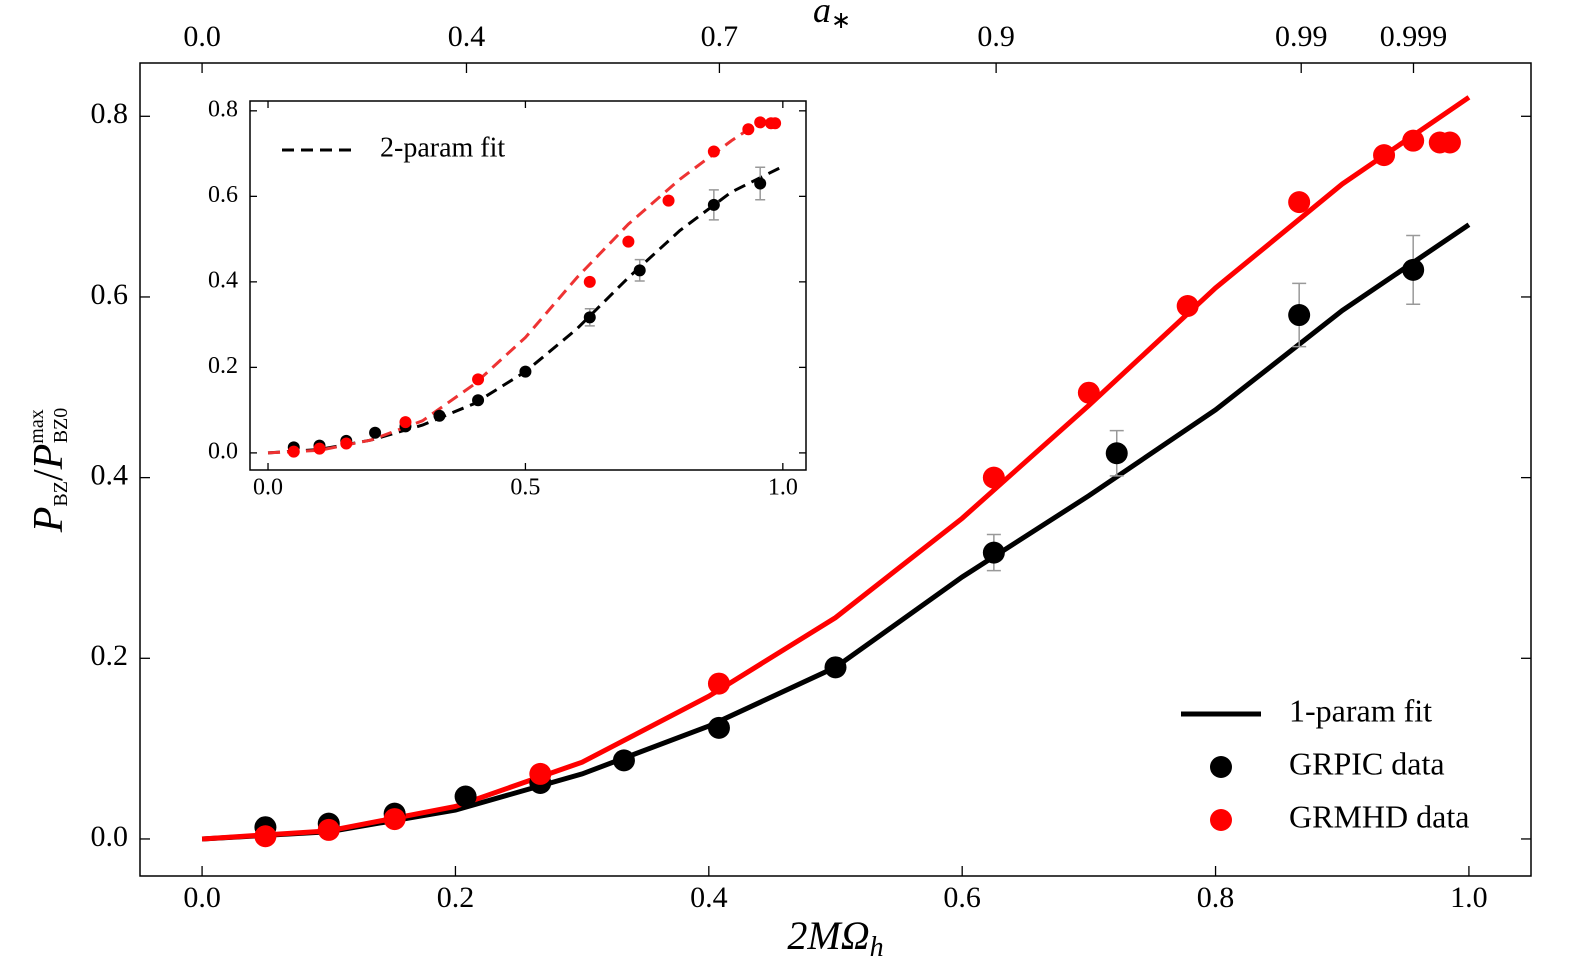  I want to click on x2-tick-label: 0.9, so click(996, 36).